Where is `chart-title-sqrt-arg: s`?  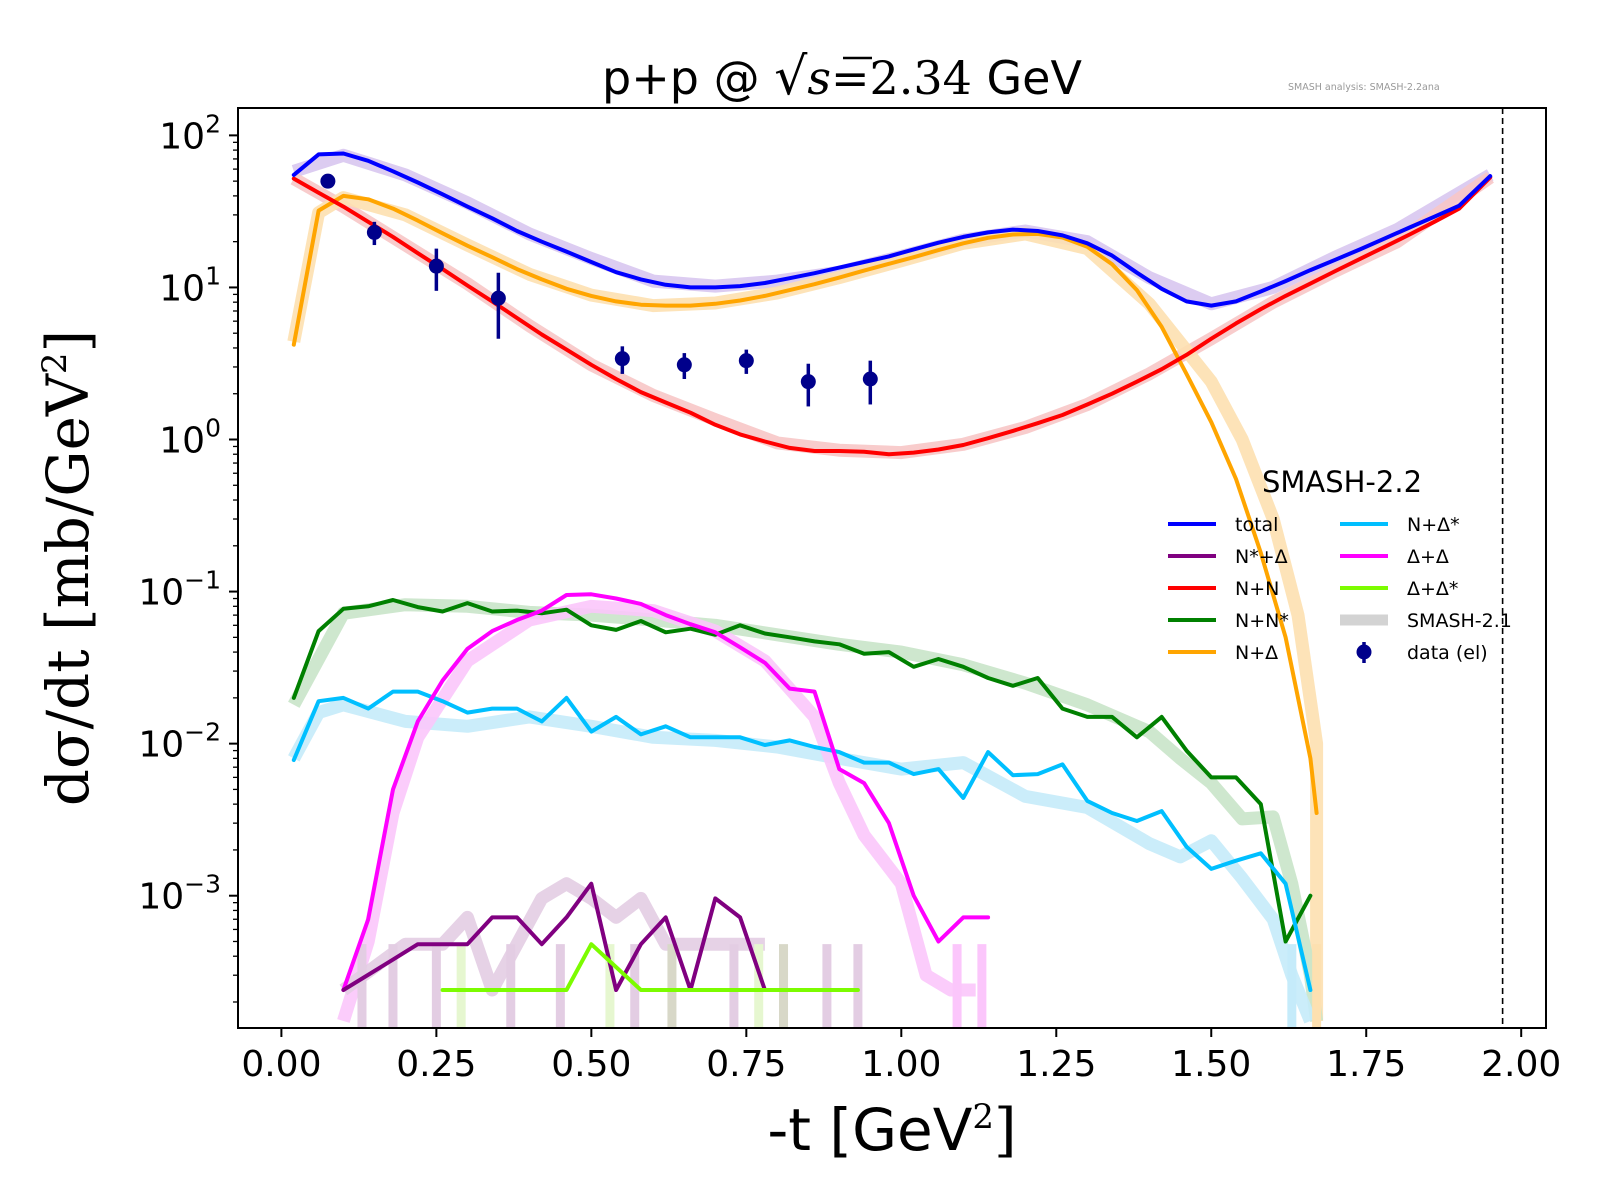
chart-title-sqrt-arg: s is located at coordinates (819, 78).